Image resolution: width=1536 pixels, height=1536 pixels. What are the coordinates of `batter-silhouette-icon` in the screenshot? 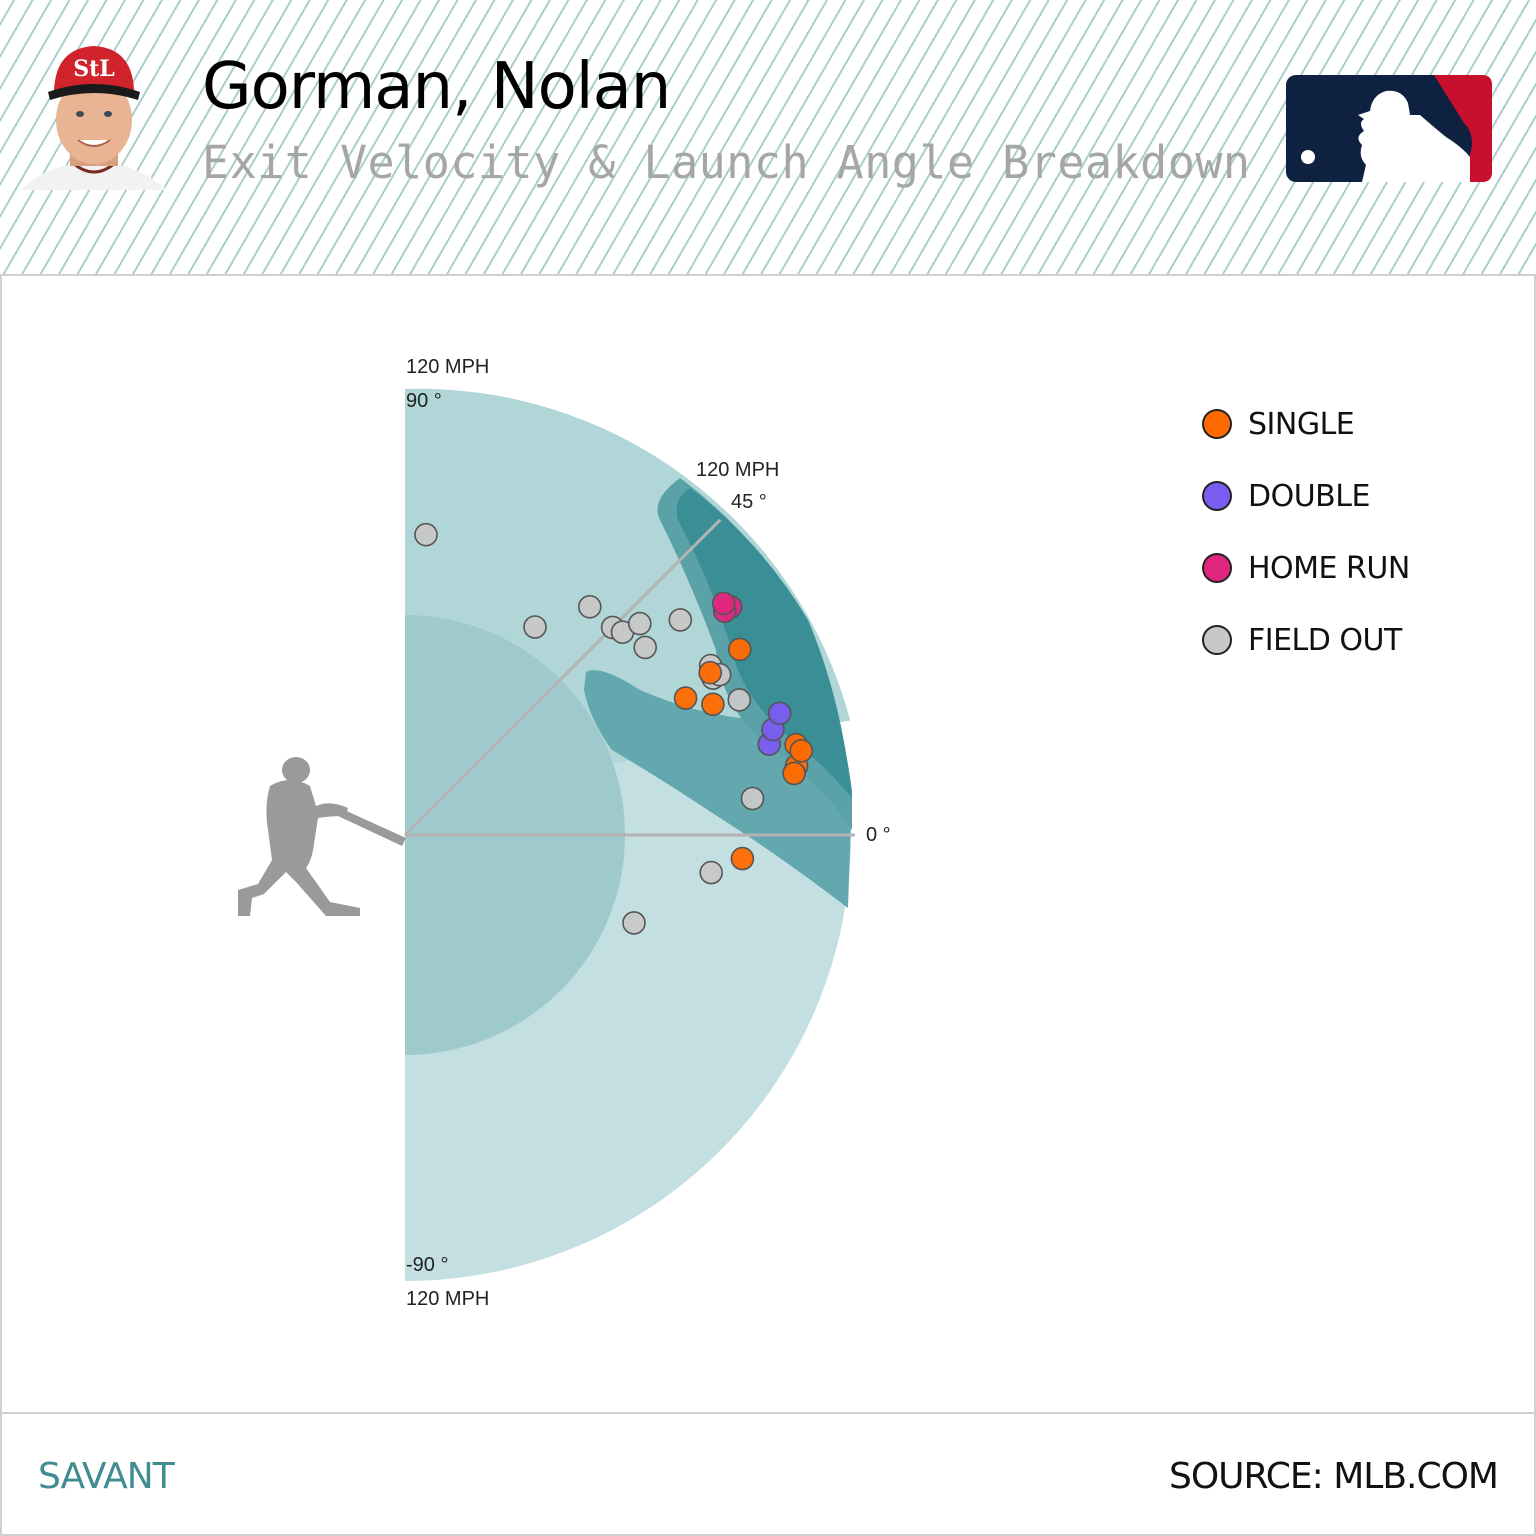 It's located at (322, 836).